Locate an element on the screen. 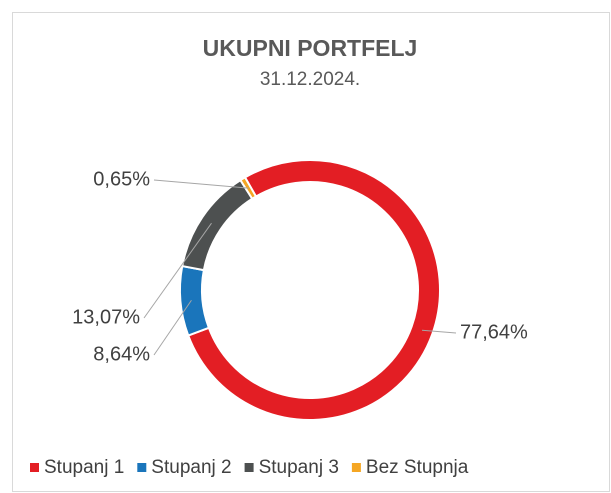  legend-label: Stupanj 3 is located at coordinates (299, 467).